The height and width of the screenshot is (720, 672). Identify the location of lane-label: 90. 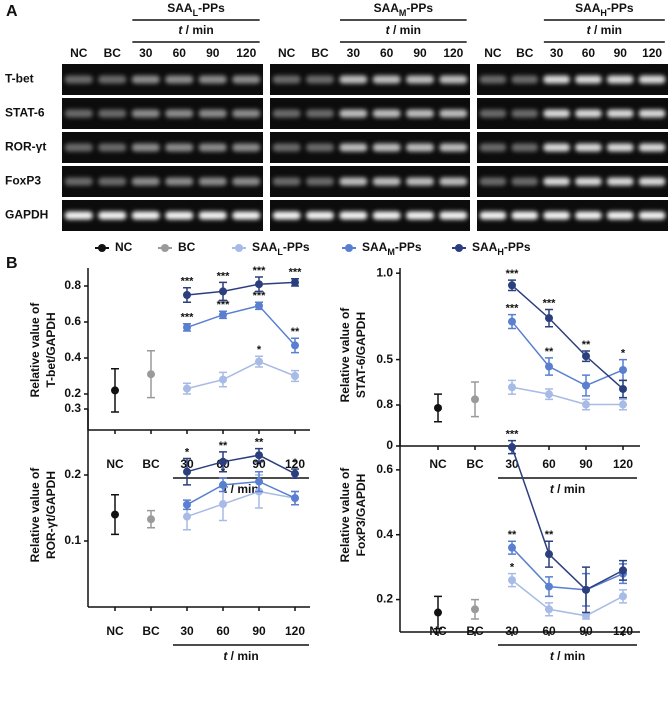
(621, 53).